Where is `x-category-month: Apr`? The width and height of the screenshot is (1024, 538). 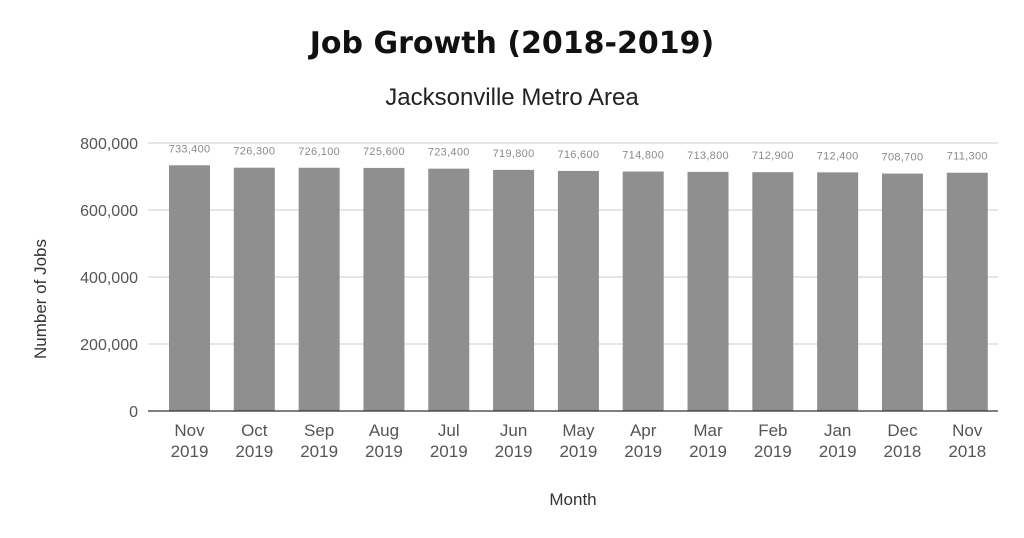
x-category-month: Apr is located at coordinates (643, 430).